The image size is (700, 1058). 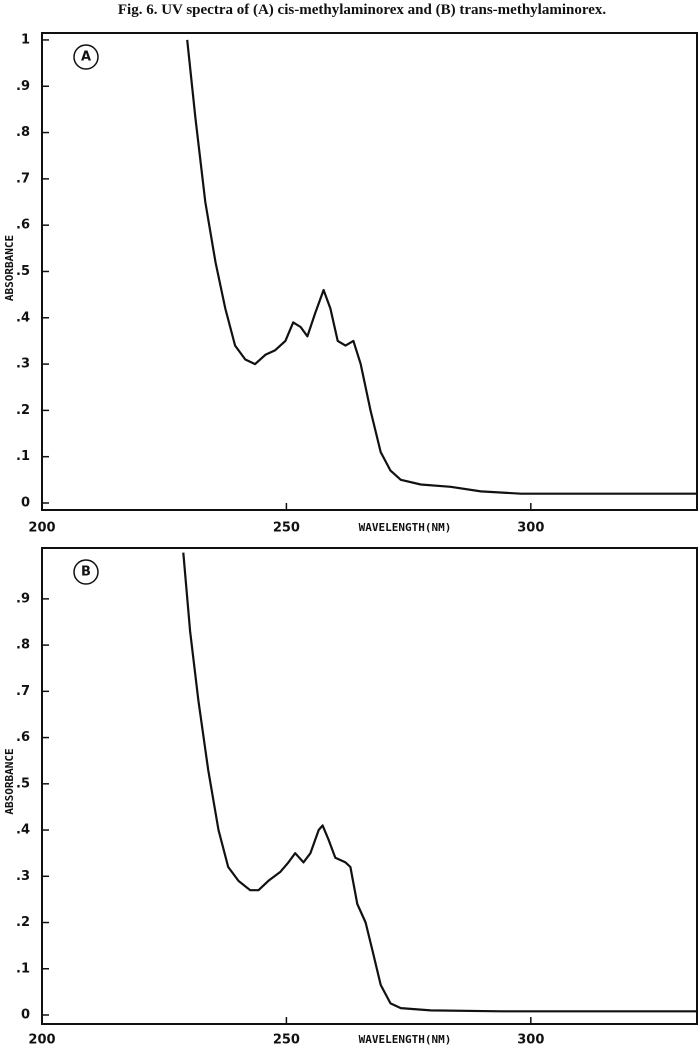 I want to click on panel-label: B, so click(x=86, y=572).